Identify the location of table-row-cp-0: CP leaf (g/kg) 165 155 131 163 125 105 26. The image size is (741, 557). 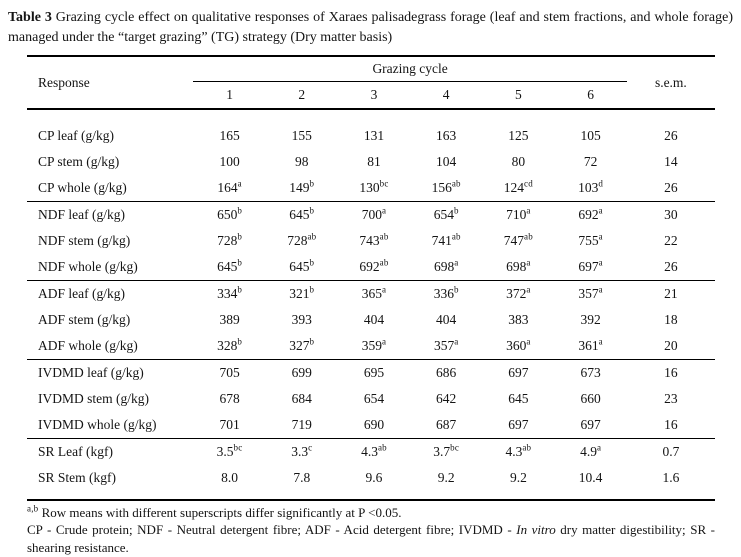
(371, 129).